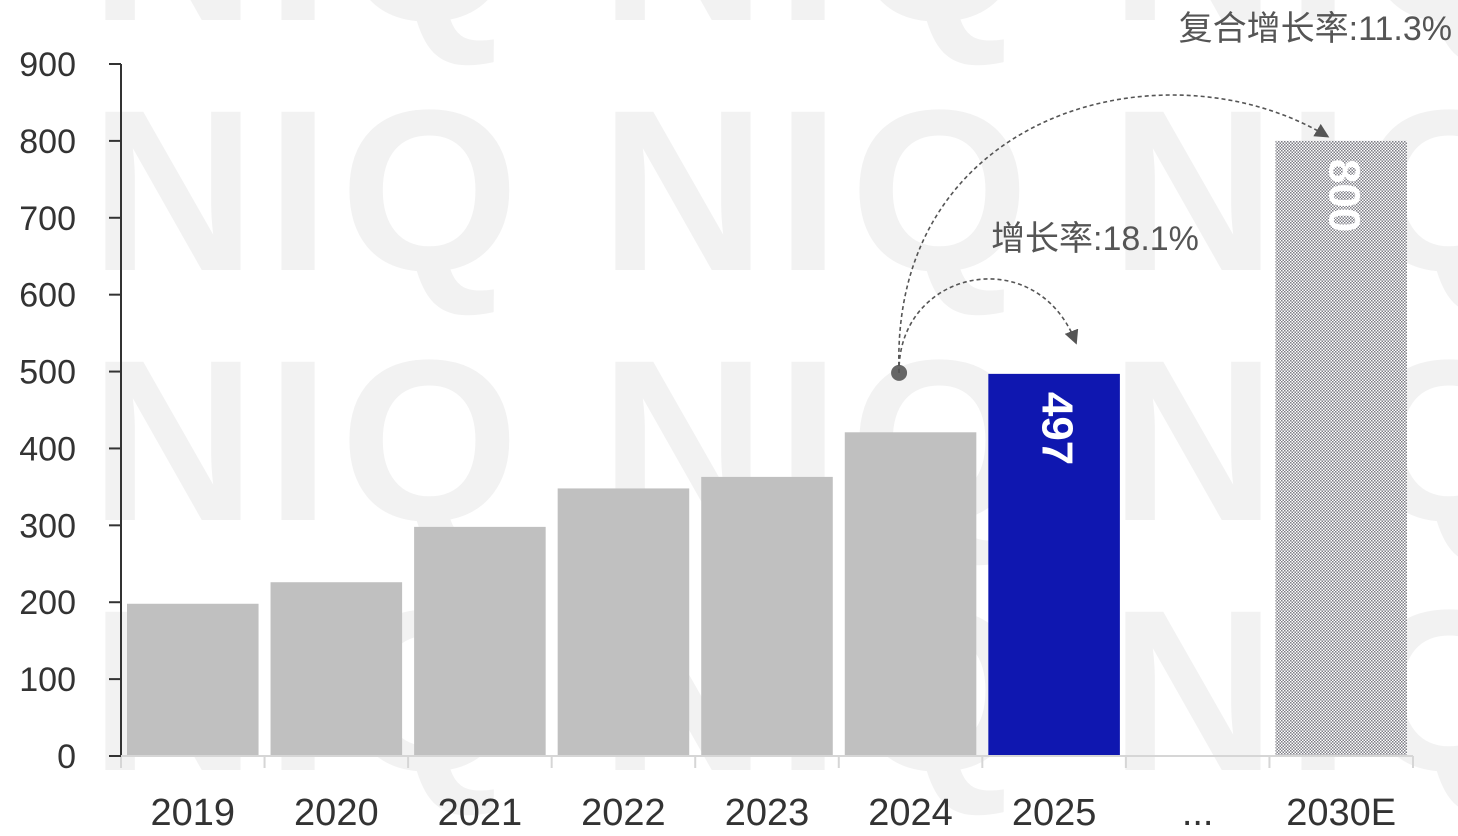 The height and width of the screenshot is (836, 1458). What do you see at coordinates (1054, 811) in the screenshot?
I see `x-tick-label-2025: 2025` at bounding box center [1054, 811].